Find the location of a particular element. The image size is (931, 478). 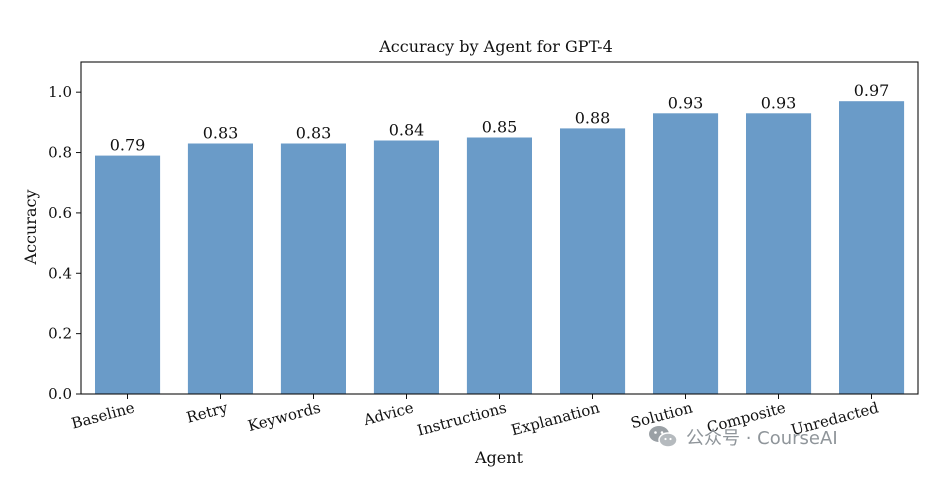

x-tick-label: Retry is located at coordinates (207, 412).